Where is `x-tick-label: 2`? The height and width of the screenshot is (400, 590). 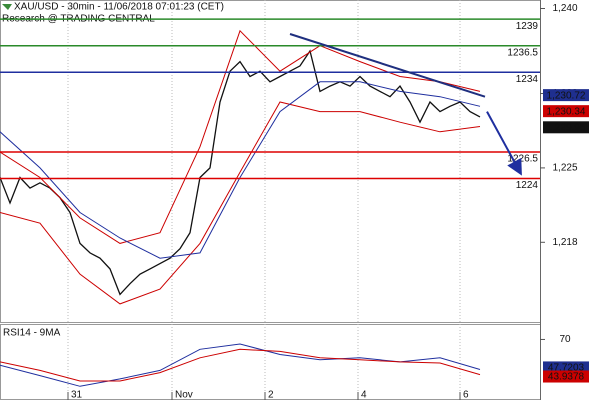
x-tick-label: 2 is located at coordinates (271, 395).